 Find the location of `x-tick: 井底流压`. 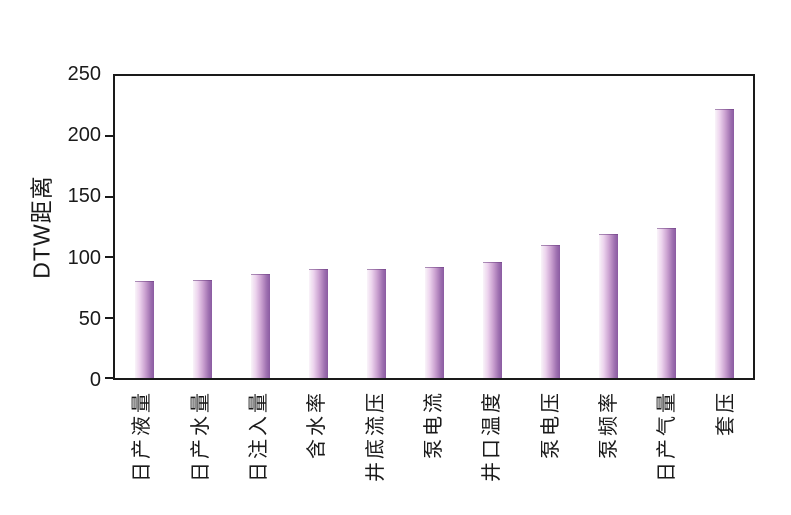

x-tick: 井底流压 is located at coordinates (375, 442).